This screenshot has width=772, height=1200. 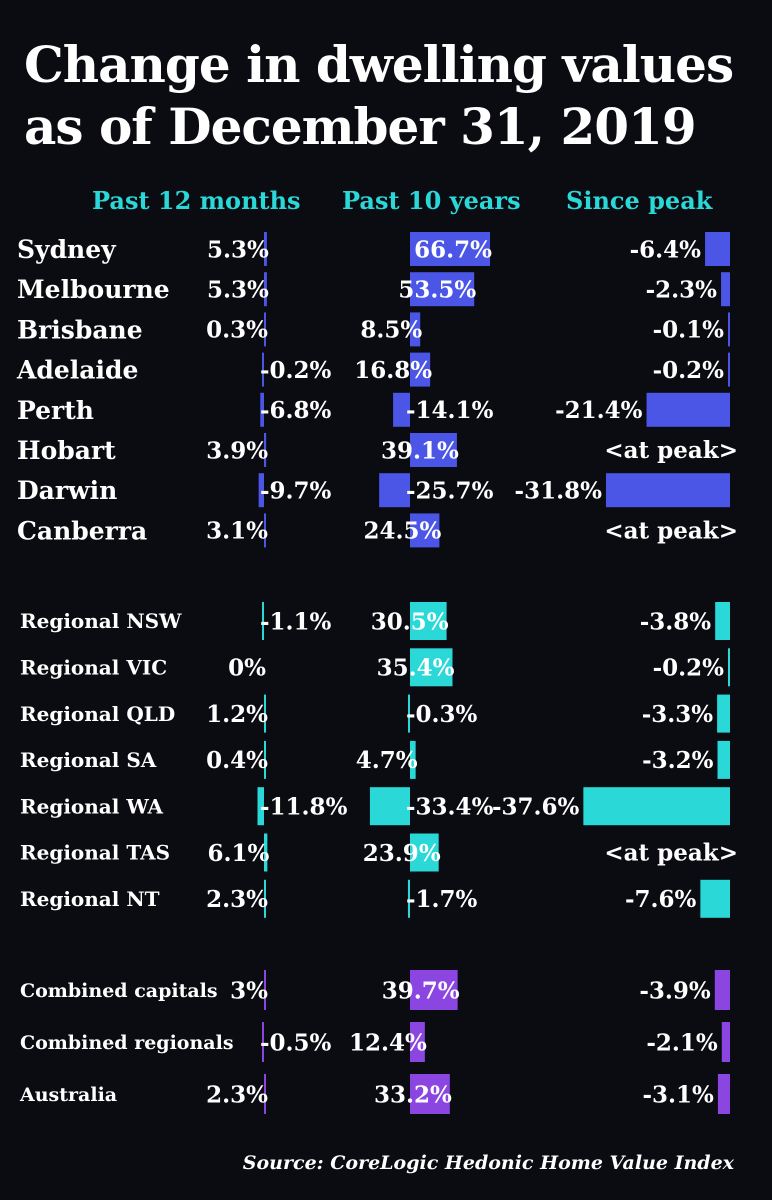 I want to click on at-peak-label-hobart: <at peak>, so click(x=671, y=450).